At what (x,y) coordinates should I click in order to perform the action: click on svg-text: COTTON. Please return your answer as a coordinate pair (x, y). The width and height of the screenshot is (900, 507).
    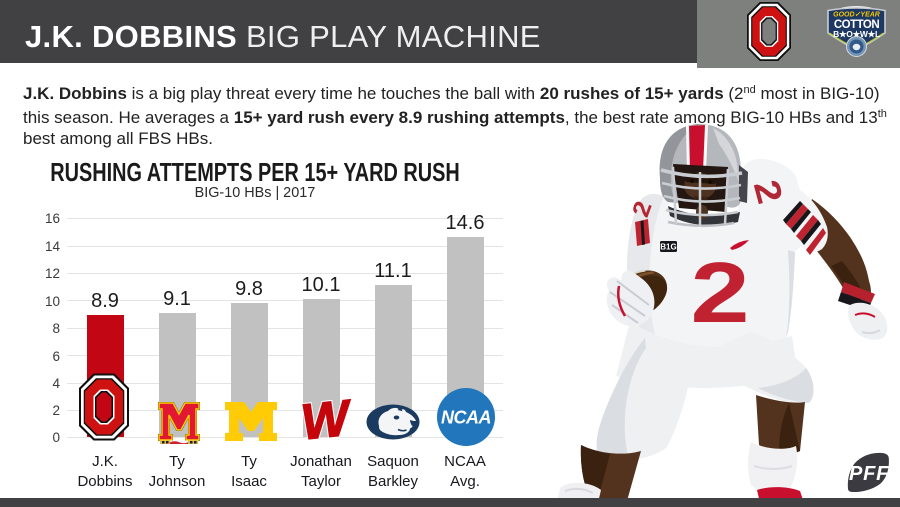
    Looking at the image, I should click on (857, 25).